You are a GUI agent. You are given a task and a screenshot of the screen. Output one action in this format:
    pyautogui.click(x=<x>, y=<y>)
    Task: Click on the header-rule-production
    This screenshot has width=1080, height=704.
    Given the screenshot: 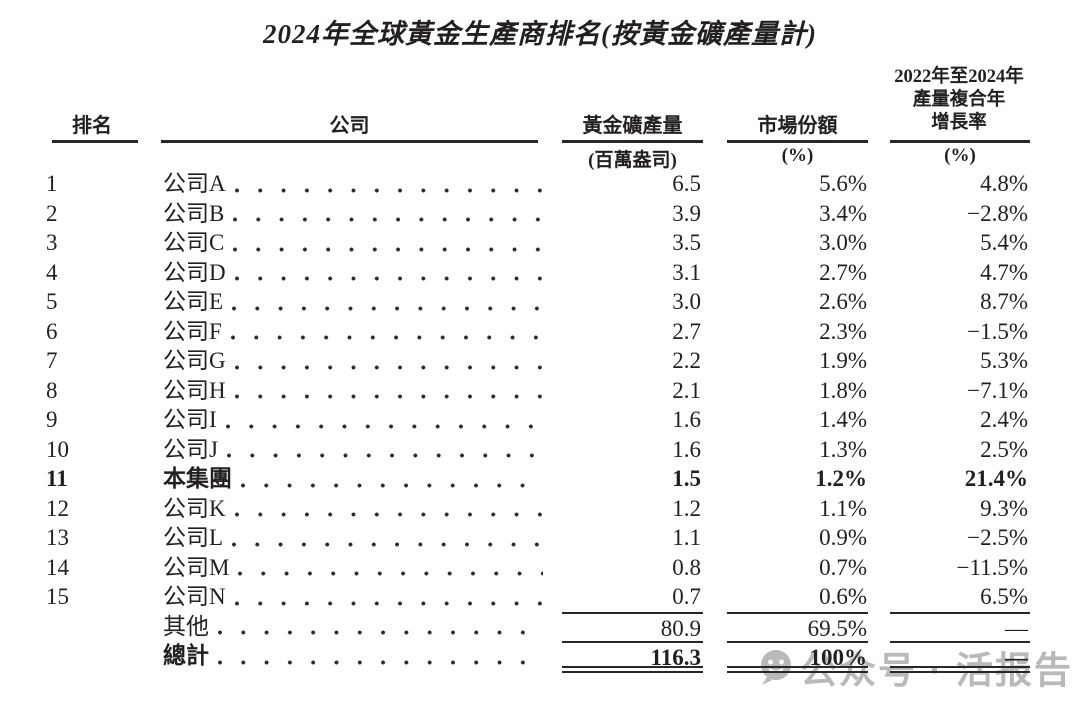 What is the action you would take?
    pyautogui.click(x=632, y=141)
    